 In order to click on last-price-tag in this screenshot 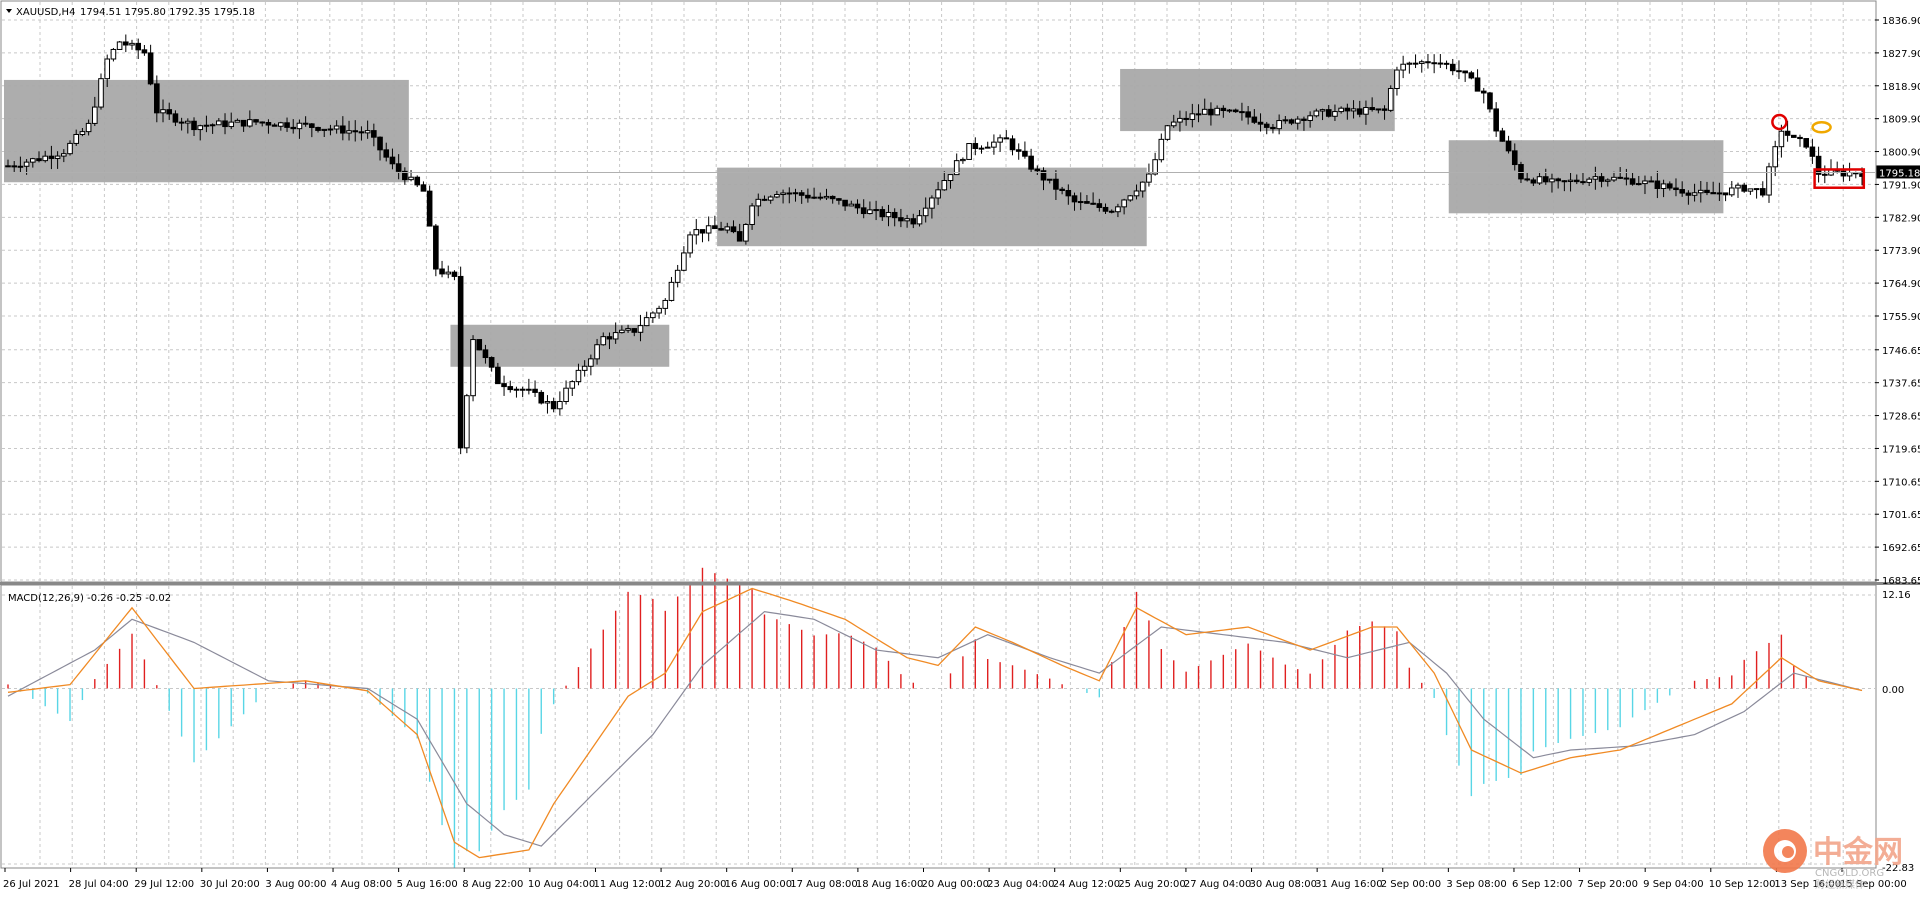, I will do `click(1898, 172)`.